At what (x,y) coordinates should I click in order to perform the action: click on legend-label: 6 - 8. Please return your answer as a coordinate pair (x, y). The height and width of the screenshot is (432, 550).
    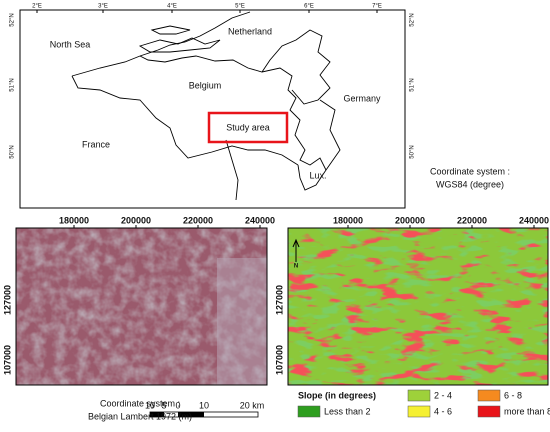
    Looking at the image, I should click on (513, 395).